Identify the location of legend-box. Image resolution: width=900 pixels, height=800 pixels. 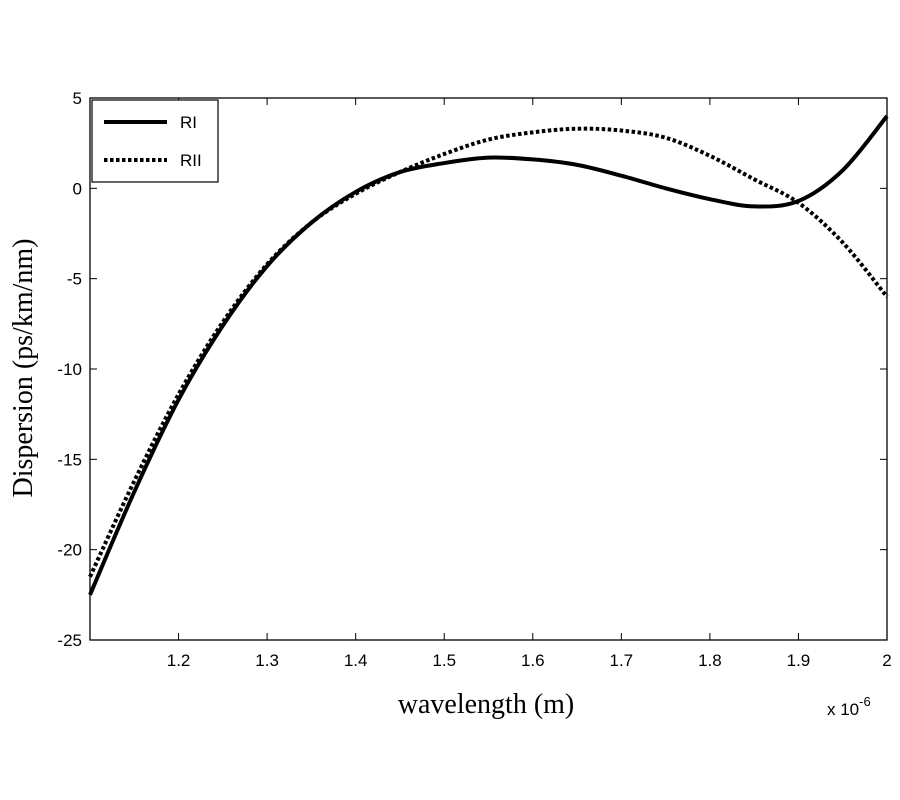
(155, 141).